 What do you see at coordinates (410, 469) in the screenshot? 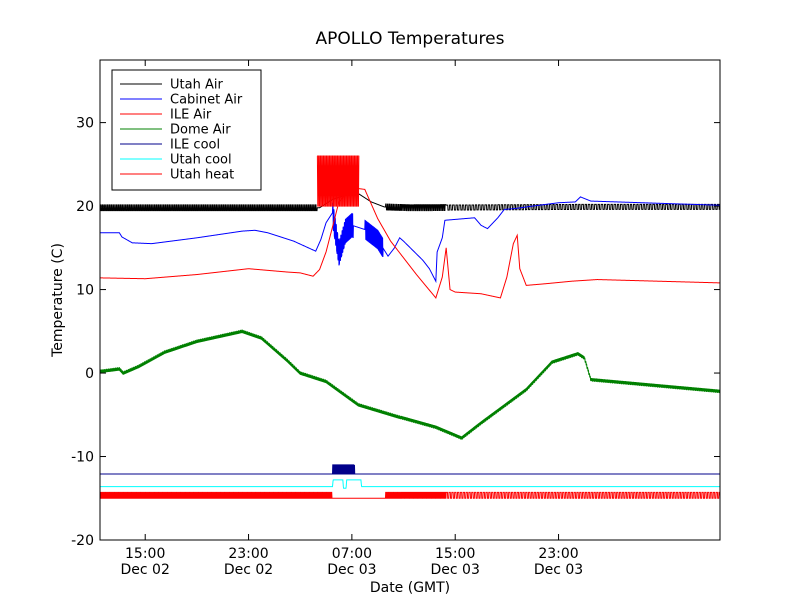
I see `series-line-ile-cool` at bounding box center [410, 469].